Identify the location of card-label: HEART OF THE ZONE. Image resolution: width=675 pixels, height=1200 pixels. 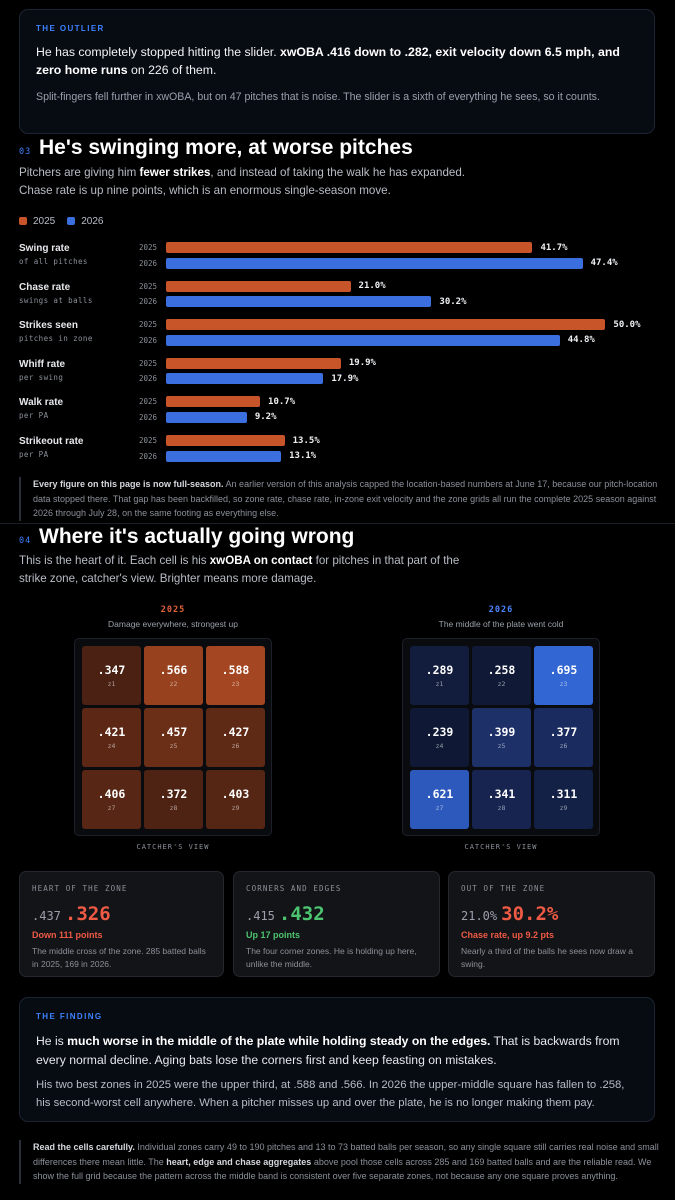
(80, 888).